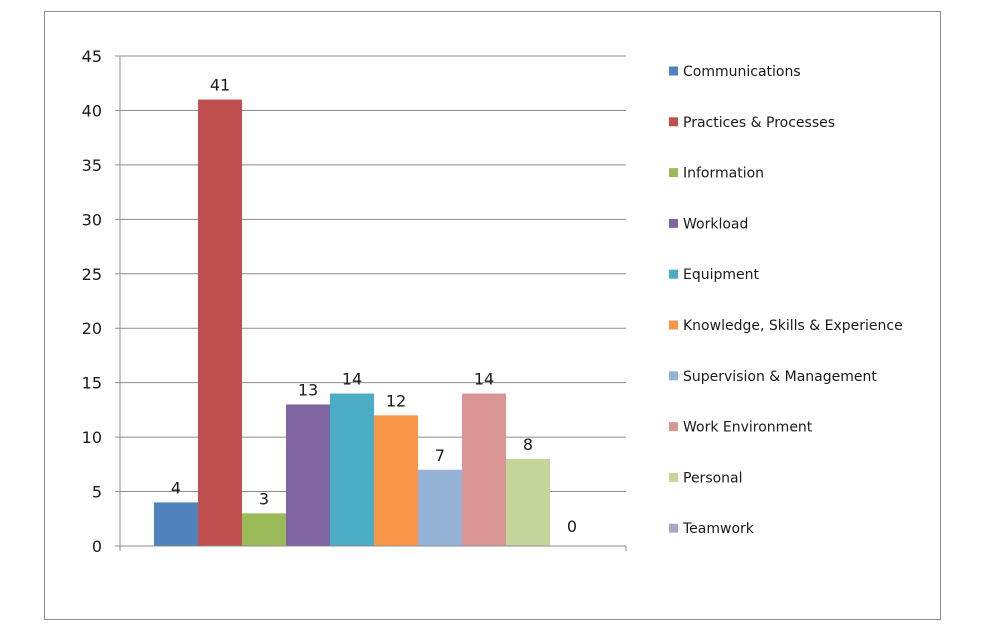 The width and height of the screenshot is (982, 631). Describe the element at coordinates (97, 546) in the screenshot. I see `y-tick-label: 0` at that location.